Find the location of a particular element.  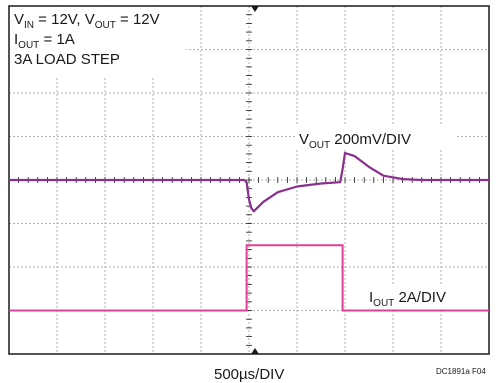

vout-label-bg is located at coordinates (376, 138).